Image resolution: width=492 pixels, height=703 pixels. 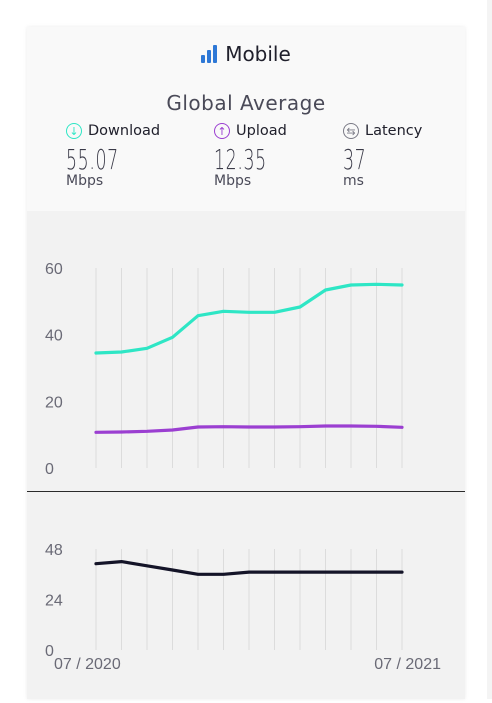 I want to click on latency-metric: ⇆ Latency 37 ms, so click(x=382, y=156).